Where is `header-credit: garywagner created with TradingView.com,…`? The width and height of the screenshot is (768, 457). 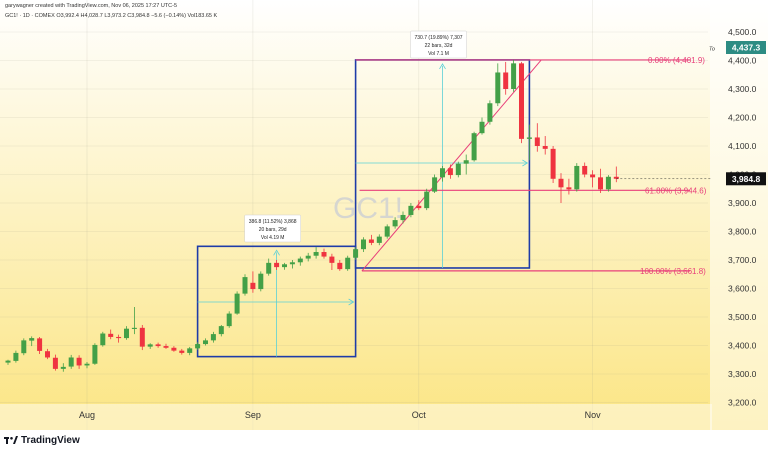 header-credit: garywagner created with TradingView.com,… is located at coordinates (91, 6).